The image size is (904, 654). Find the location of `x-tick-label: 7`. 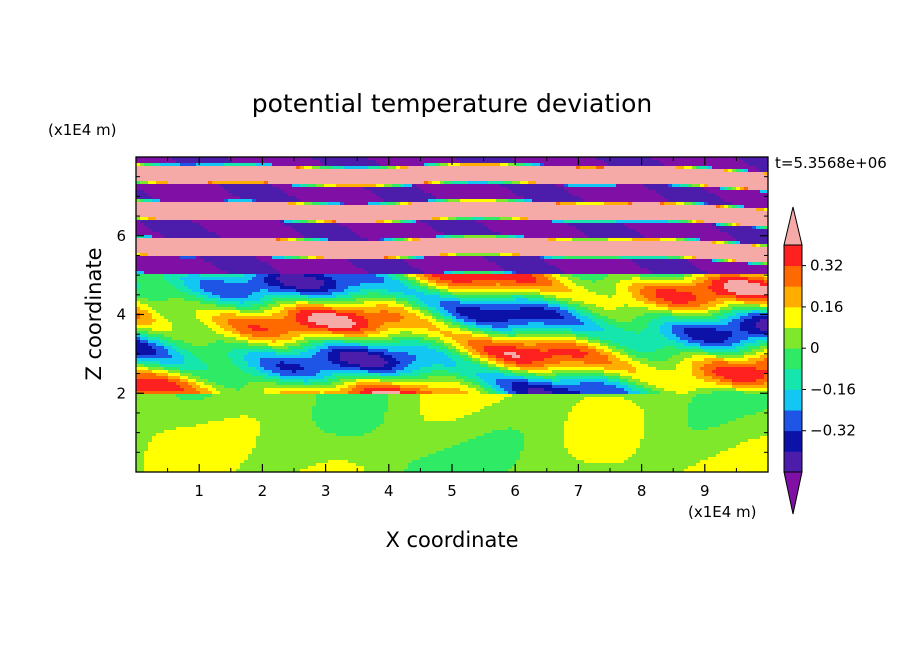

x-tick-label: 7 is located at coordinates (579, 491).